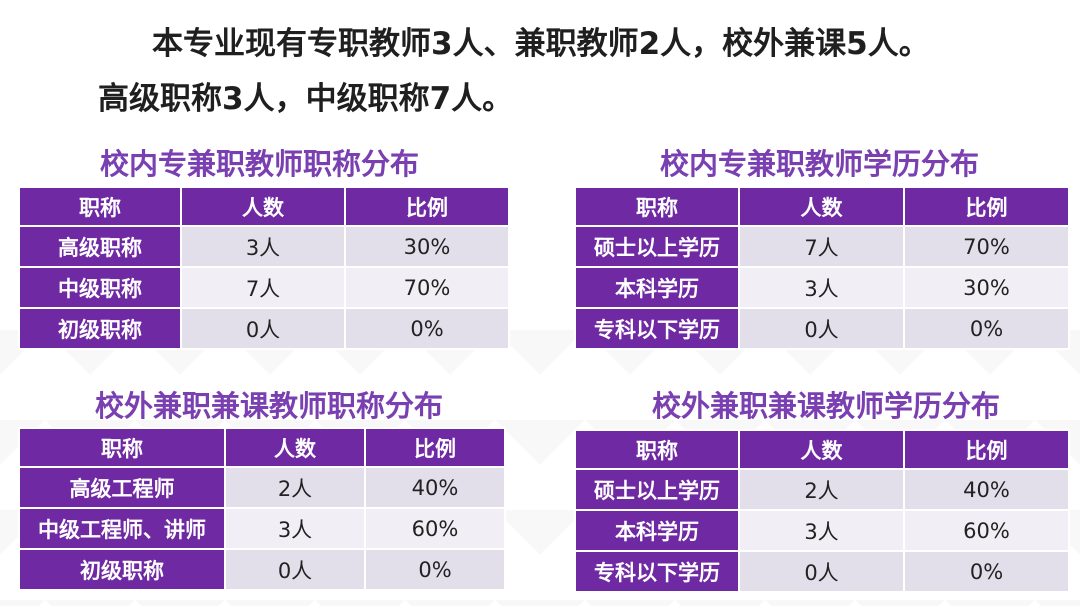 The height and width of the screenshot is (606, 1080). I want to click on table-row: 中级职称 7人 70%, so click(264, 287).